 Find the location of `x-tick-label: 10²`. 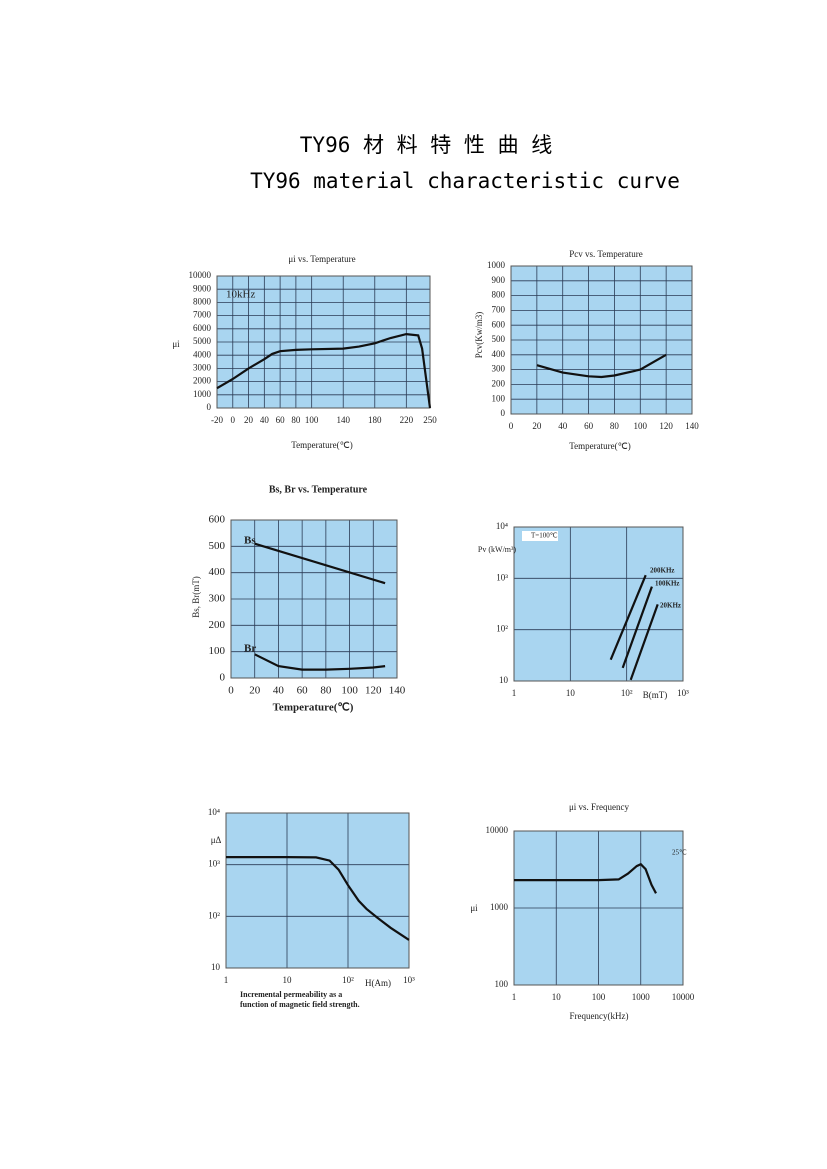

x-tick-label: 10² is located at coordinates (348, 980).